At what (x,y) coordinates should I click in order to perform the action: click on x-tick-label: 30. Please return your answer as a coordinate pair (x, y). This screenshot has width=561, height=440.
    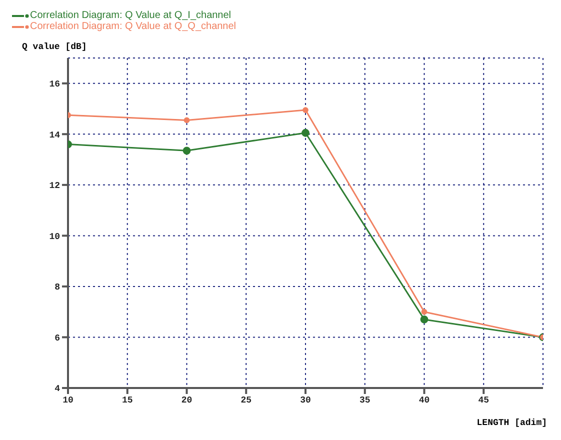
    Looking at the image, I should click on (305, 400).